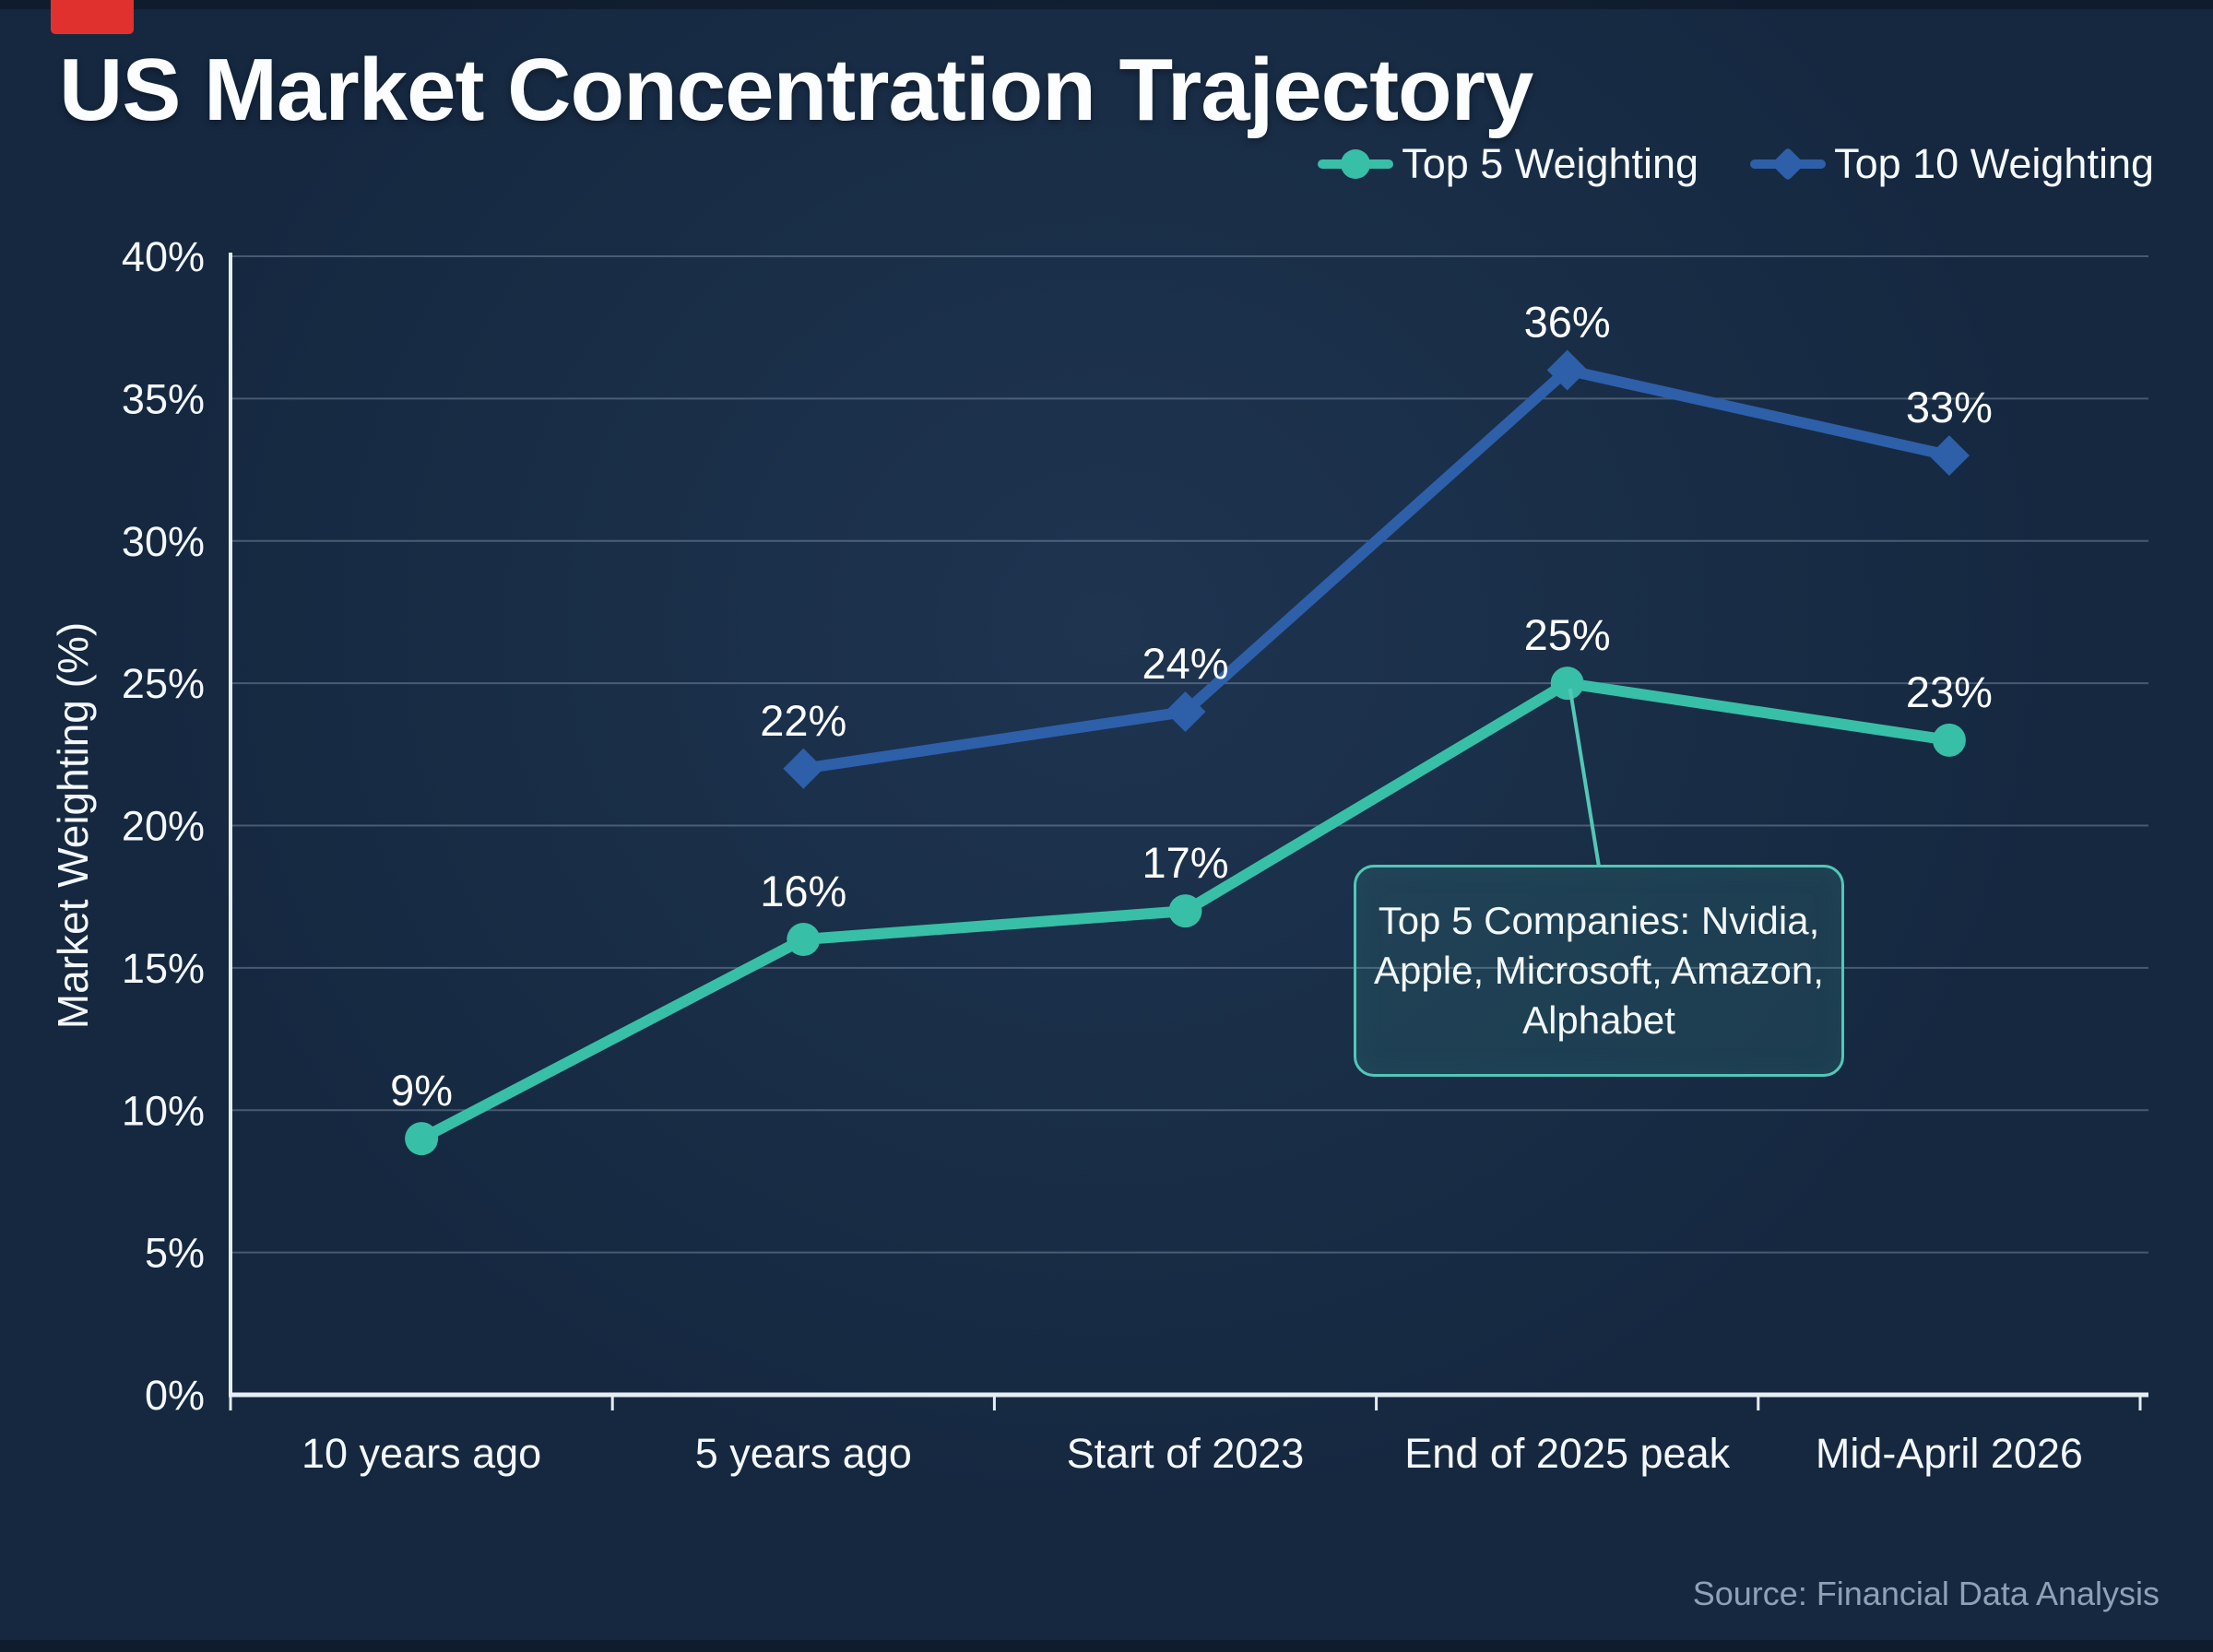 The height and width of the screenshot is (1652, 2213). What do you see at coordinates (1584, 777) in the screenshot?
I see `callout-connector` at bounding box center [1584, 777].